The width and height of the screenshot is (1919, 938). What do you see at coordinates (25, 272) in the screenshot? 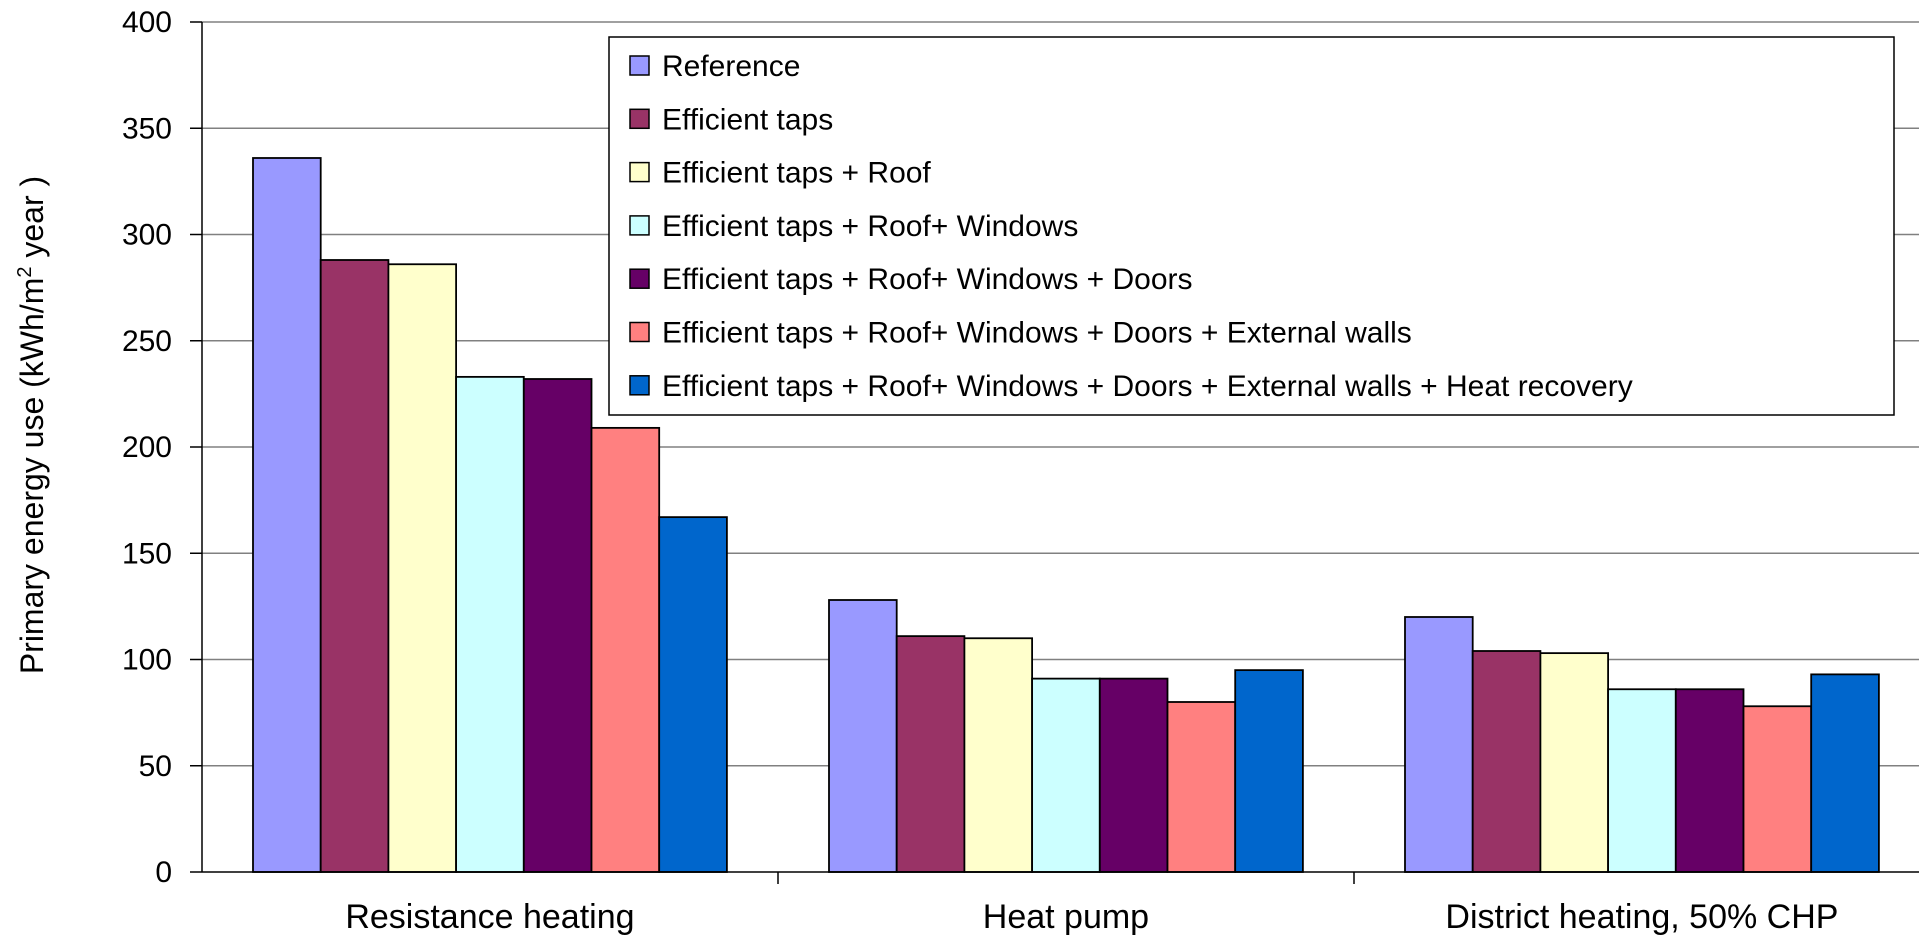
I see `y-axis-label-superscript: 2` at bounding box center [25, 272].